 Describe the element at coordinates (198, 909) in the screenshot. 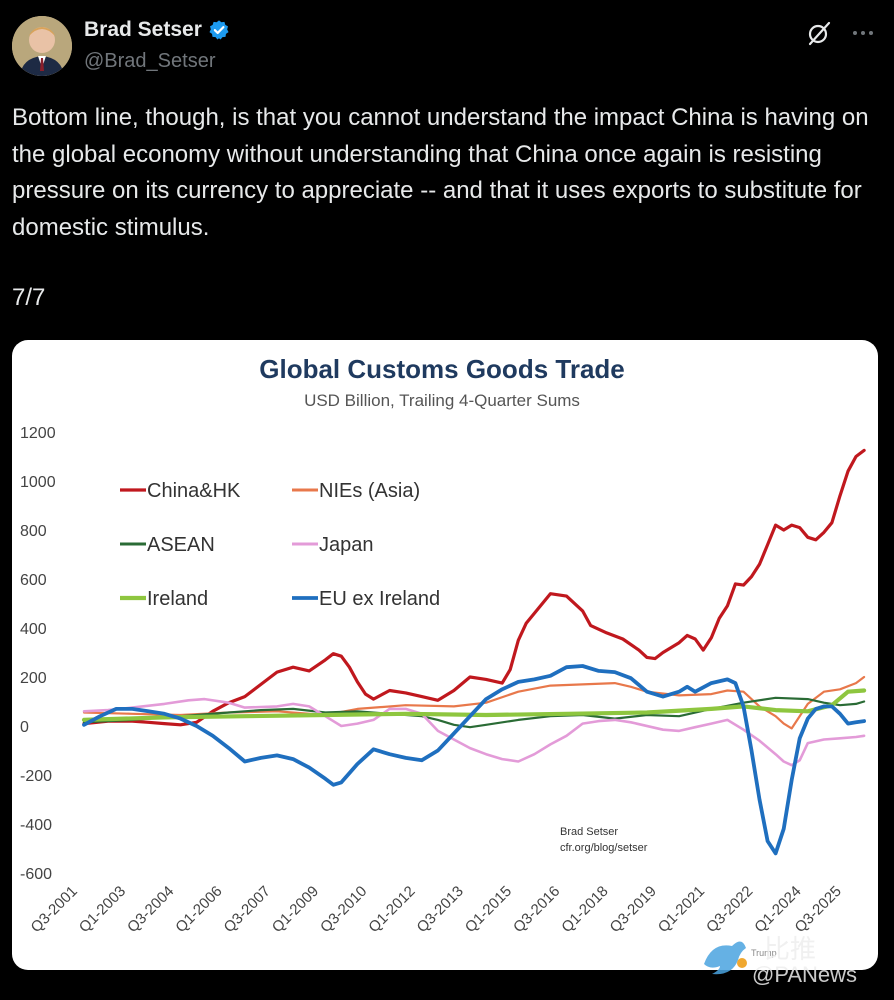

I see `x-tick-label: Q1-2006` at that location.